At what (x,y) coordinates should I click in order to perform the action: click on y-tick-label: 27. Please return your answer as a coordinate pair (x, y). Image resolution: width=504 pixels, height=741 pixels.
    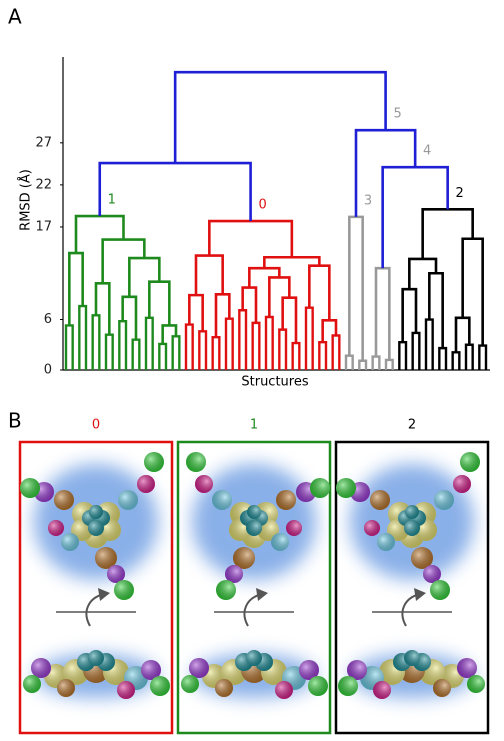
    Looking at the image, I should click on (43, 142).